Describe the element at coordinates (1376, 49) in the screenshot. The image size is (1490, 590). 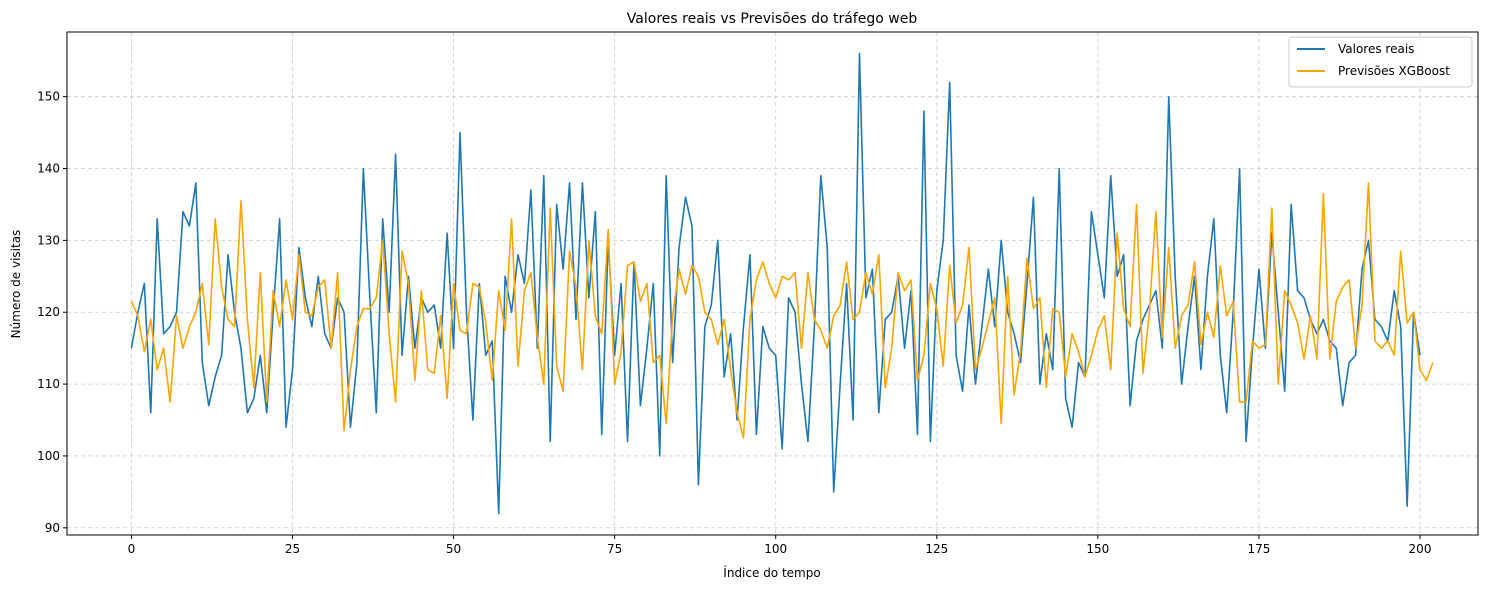
I see `legend-label-actual: Valores reais` at that location.